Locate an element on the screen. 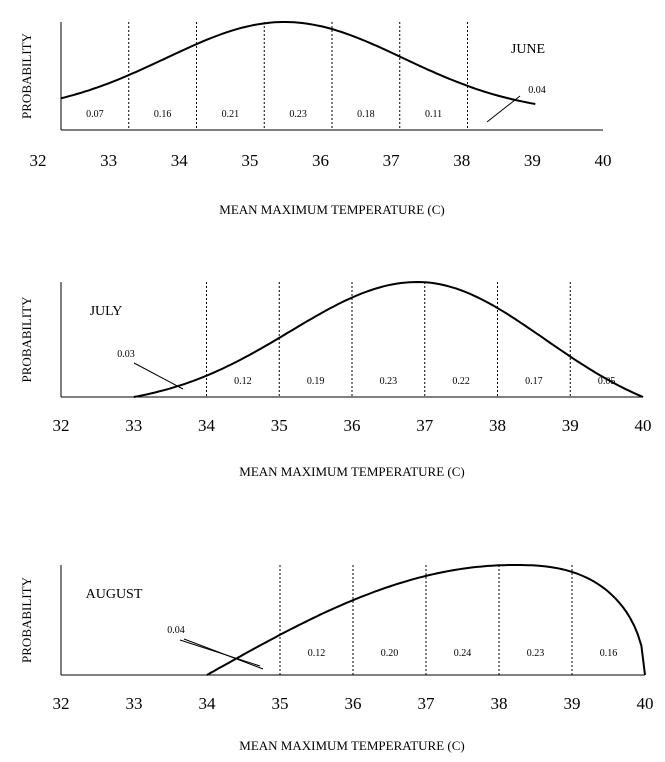 The height and width of the screenshot is (762, 665). bin-probability-label: 0.24 is located at coordinates (463, 653).